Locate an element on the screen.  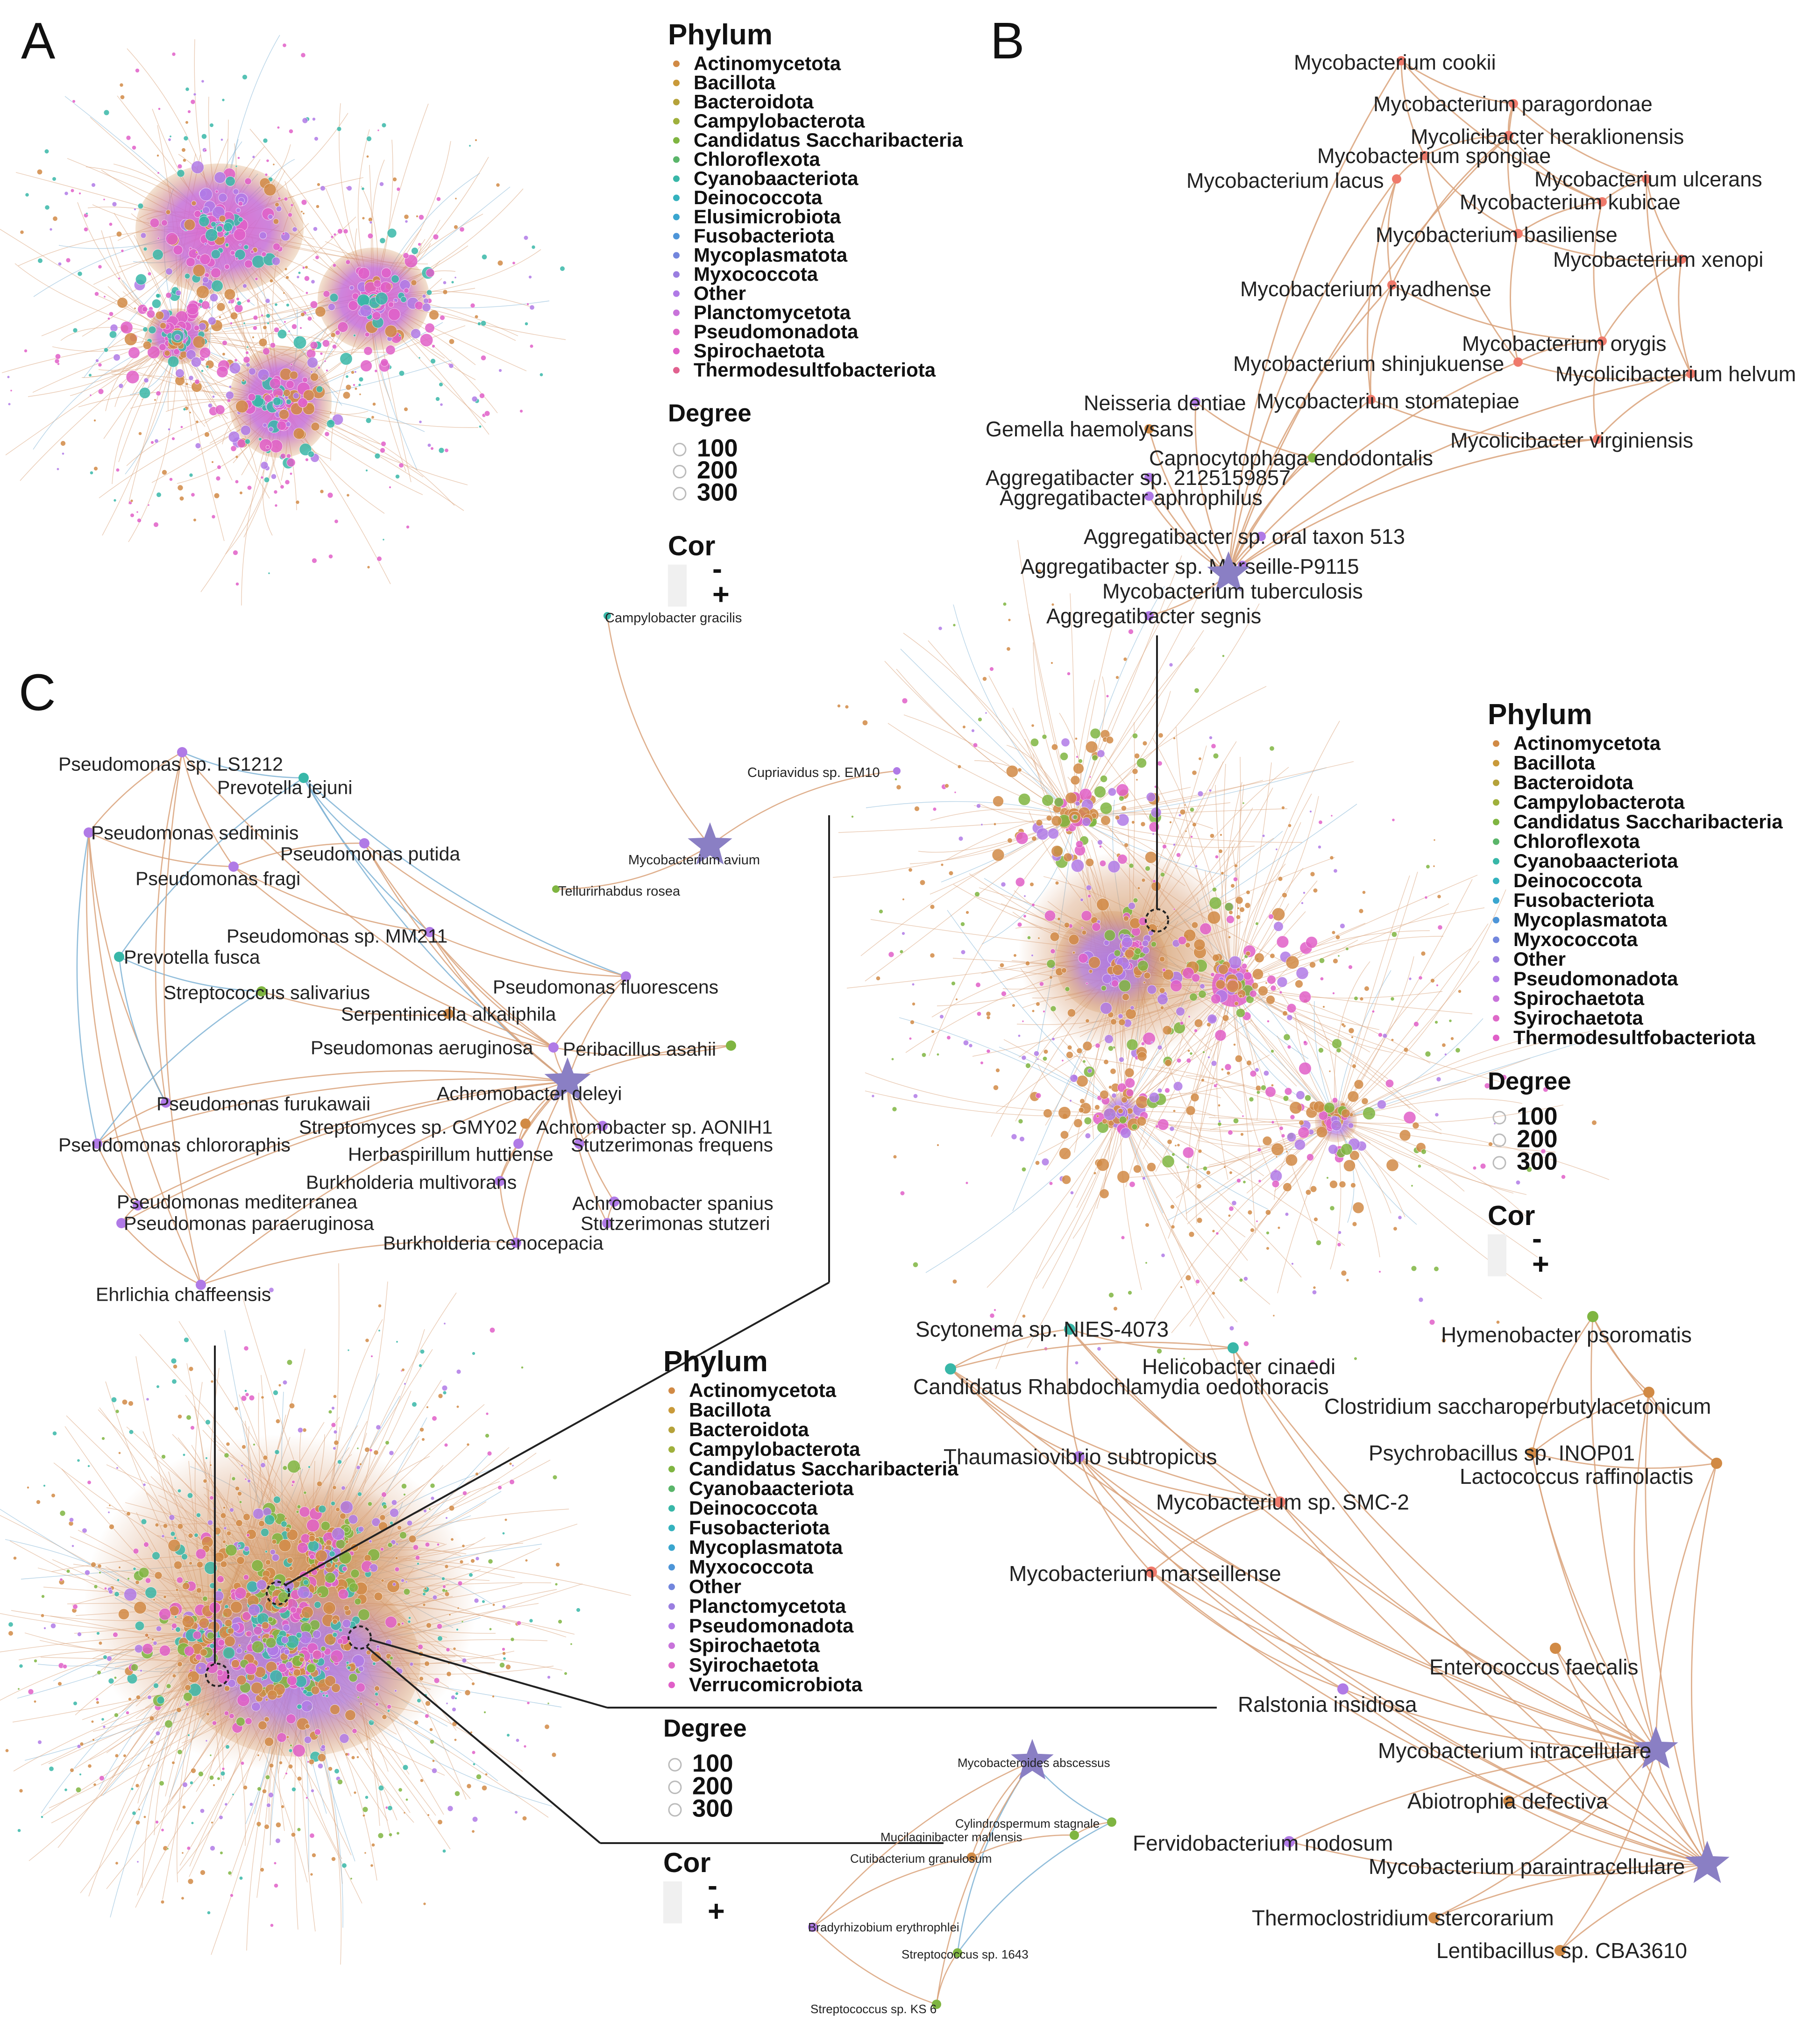
network-a is located at coordinates (283, 320).